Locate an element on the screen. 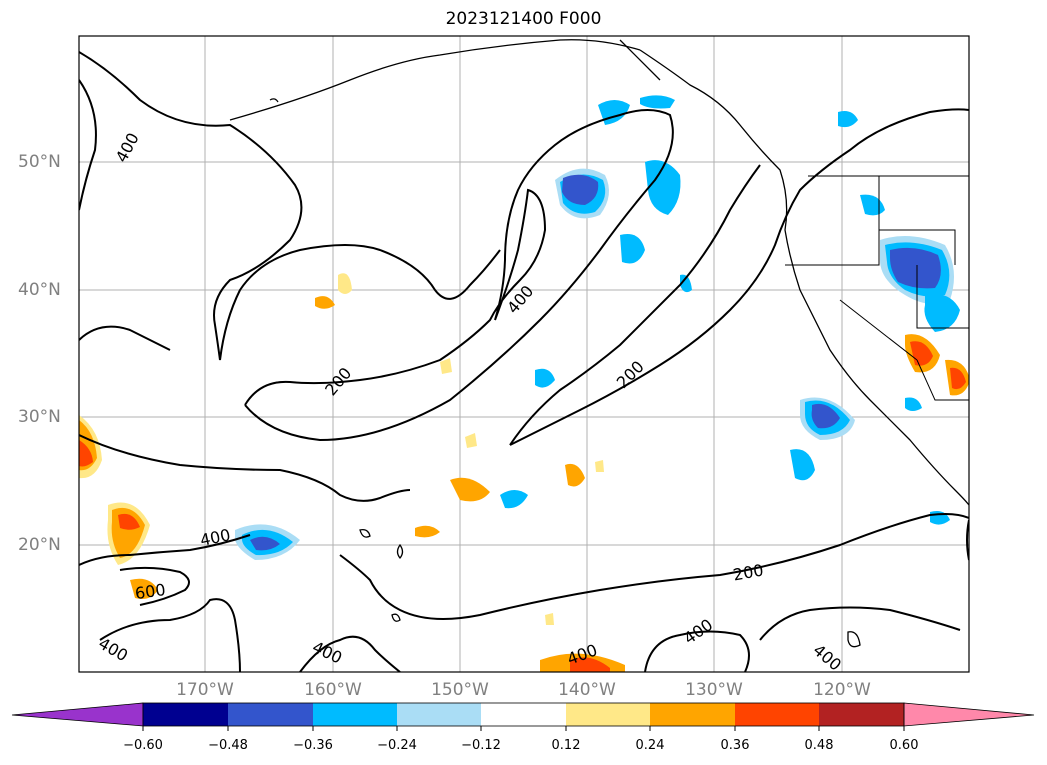 This screenshot has width=1047, height=765. lat-label-50n: 50°N is located at coordinates (39, 162).